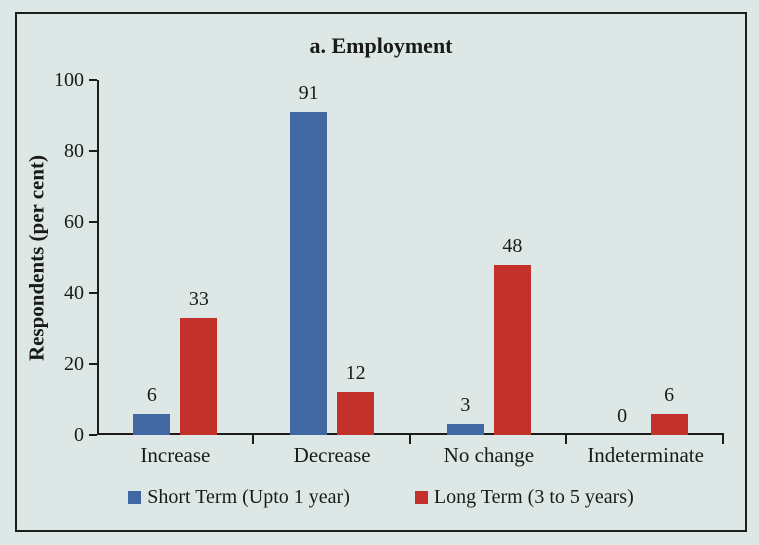 The image size is (759, 545). Describe the element at coordinates (79, 435) in the screenshot. I see `y-tick-label: 0` at that location.